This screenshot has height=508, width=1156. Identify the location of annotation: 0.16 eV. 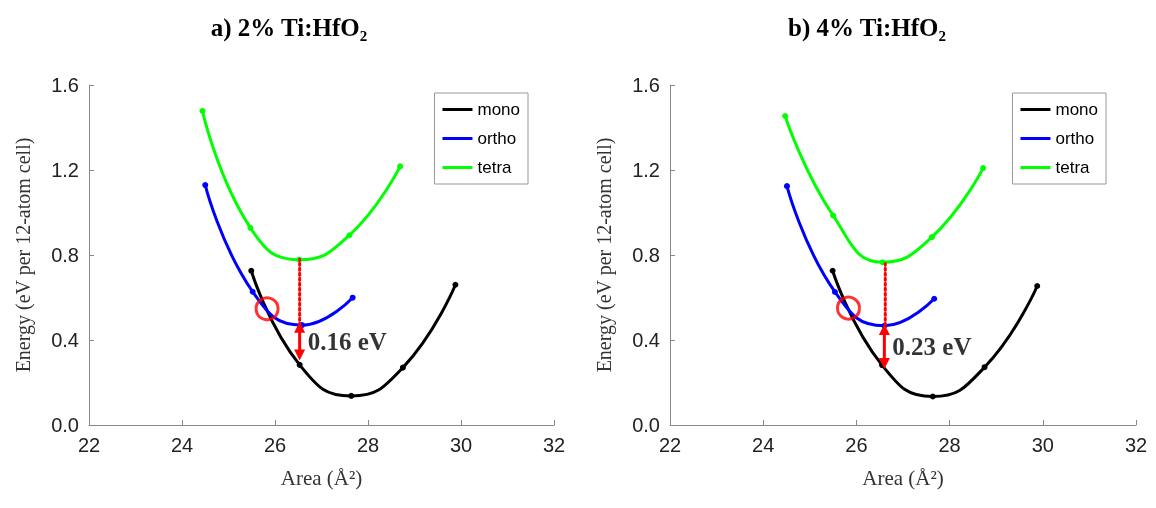
(347, 341).